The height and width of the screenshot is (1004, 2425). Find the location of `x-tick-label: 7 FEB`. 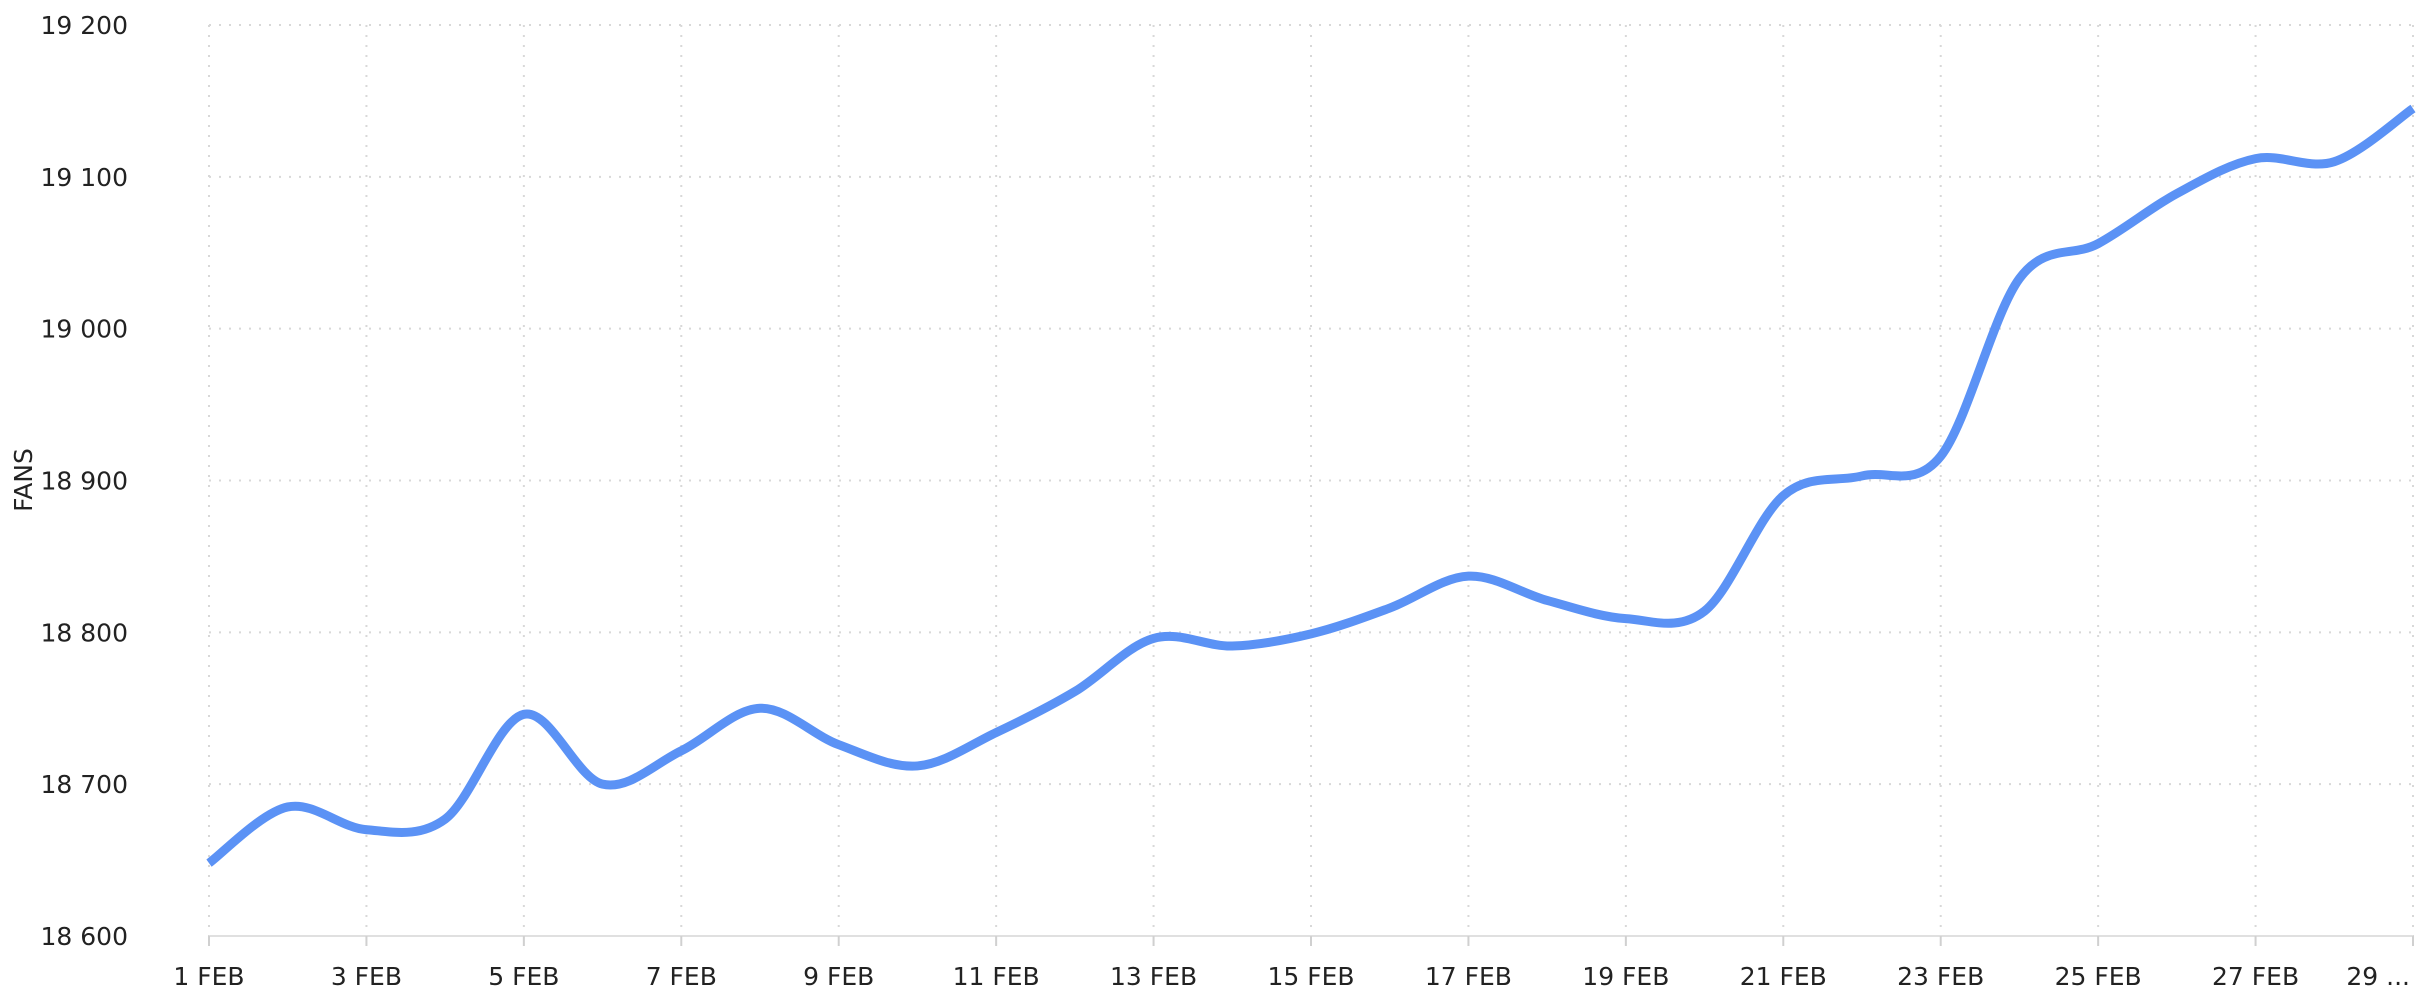

x-tick-label: 7 FEB is located at coordinates (681, 976).